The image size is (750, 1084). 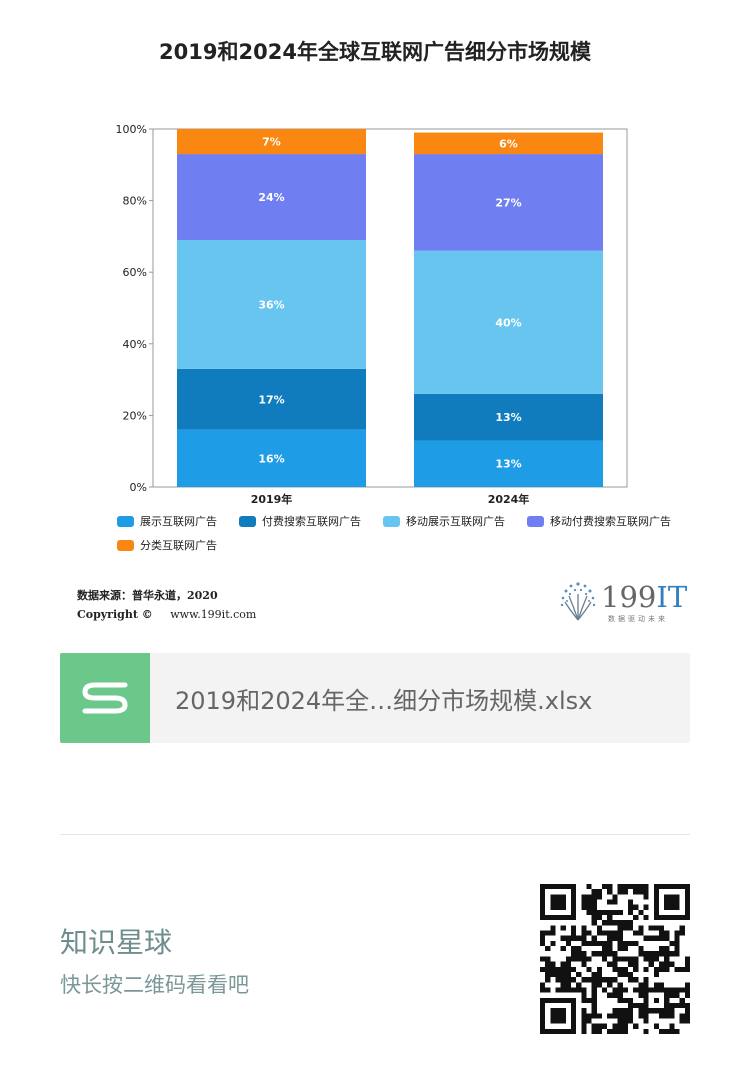 I want to click on legend-item: 分类互联网广告, so click(x=167, y=545).